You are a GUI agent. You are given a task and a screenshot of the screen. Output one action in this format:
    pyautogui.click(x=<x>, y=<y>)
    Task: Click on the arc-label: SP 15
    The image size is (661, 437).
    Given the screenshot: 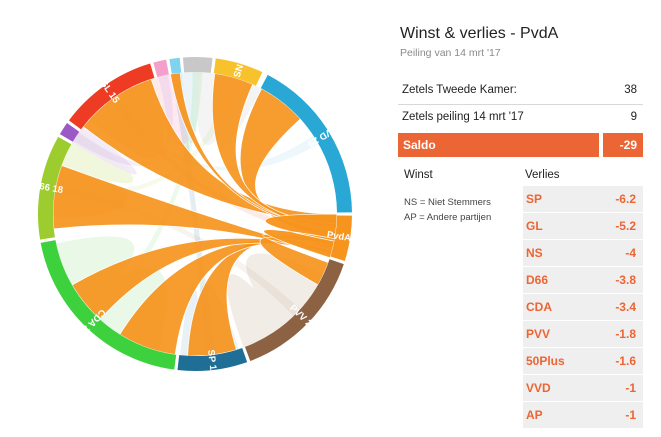 What is the action you would take?
    pyautogui.click(x=212, y=362)
    